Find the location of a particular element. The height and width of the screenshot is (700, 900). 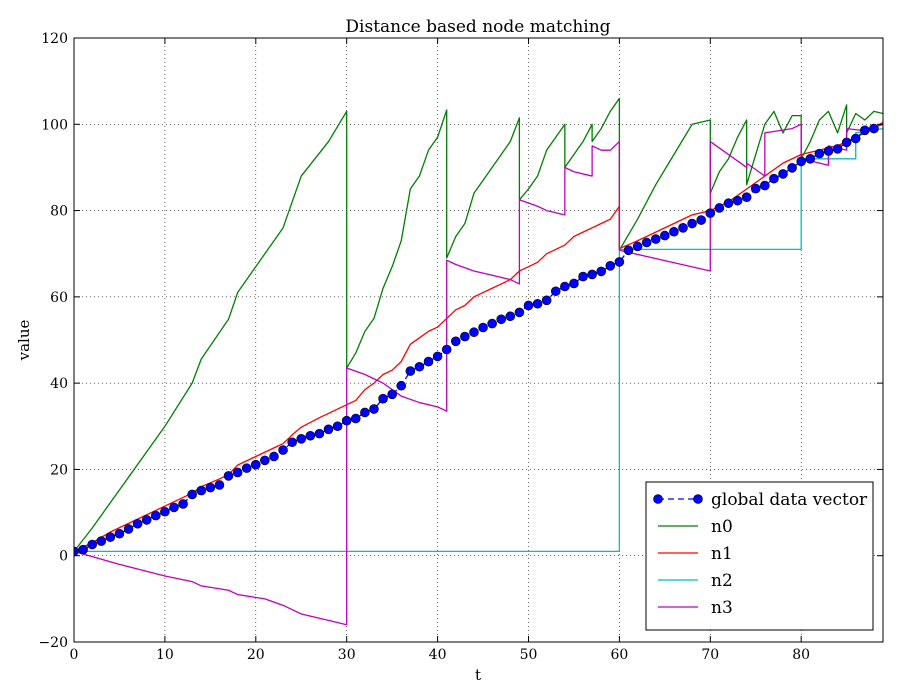

legend-box is located at coordinates (759, 556).